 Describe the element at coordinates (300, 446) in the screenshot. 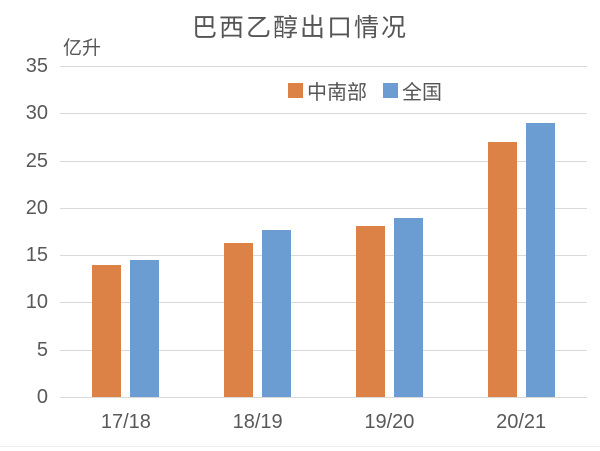

I see `bottom-divider` at that location.